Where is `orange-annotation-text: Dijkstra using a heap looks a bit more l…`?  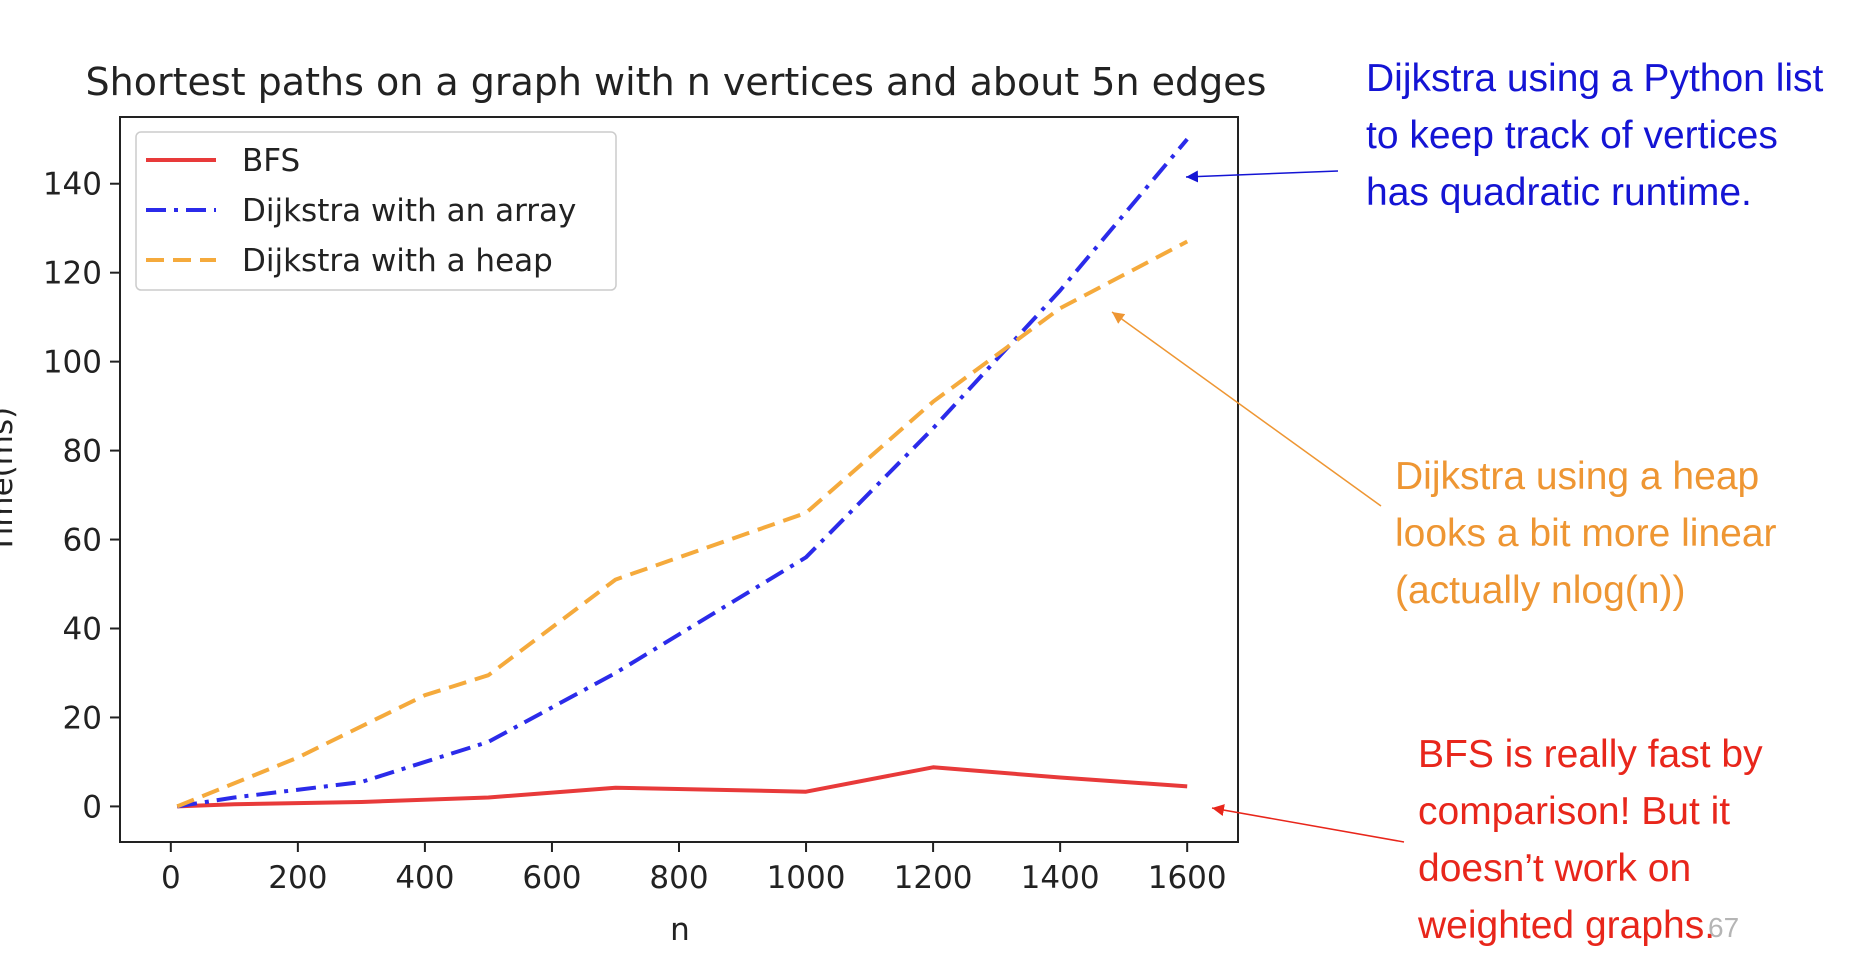 orange-annotation-text: Dijkstra using a heap looks a bit more l… is located at coordinates (1586, 533).